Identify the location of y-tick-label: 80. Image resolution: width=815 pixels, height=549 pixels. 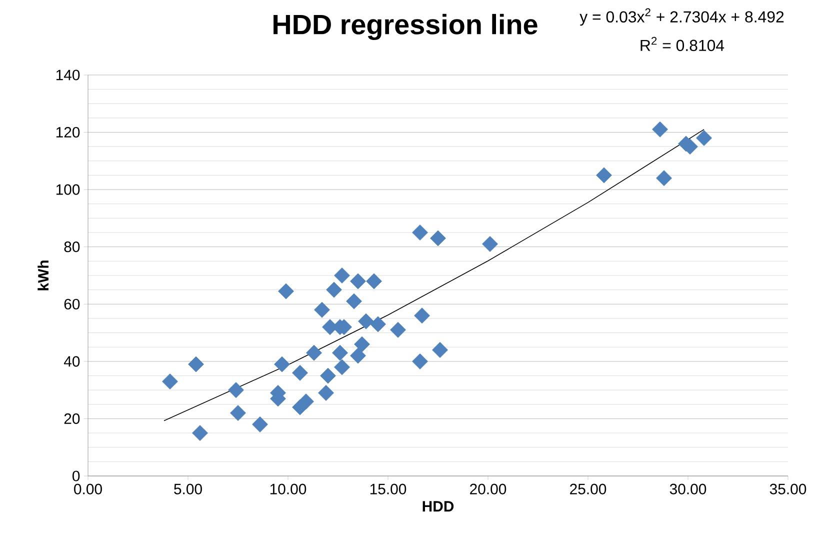
(72, 247).